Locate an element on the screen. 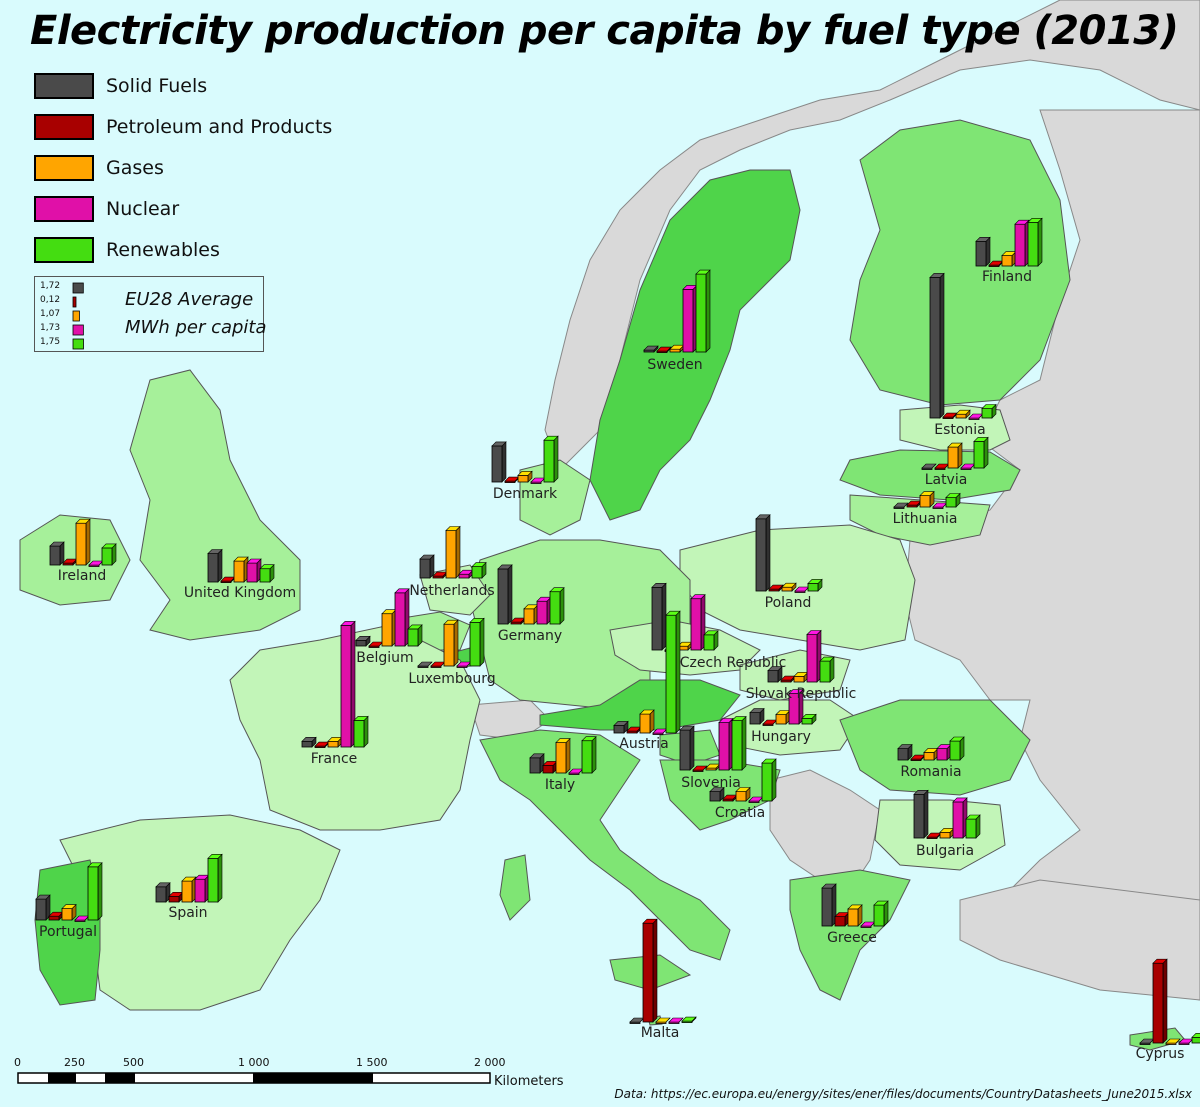 The height and width of the screenshot is (1107, 1200). country-label-slovak-republic: Slovak Republic is located at coordinates (801, 694).